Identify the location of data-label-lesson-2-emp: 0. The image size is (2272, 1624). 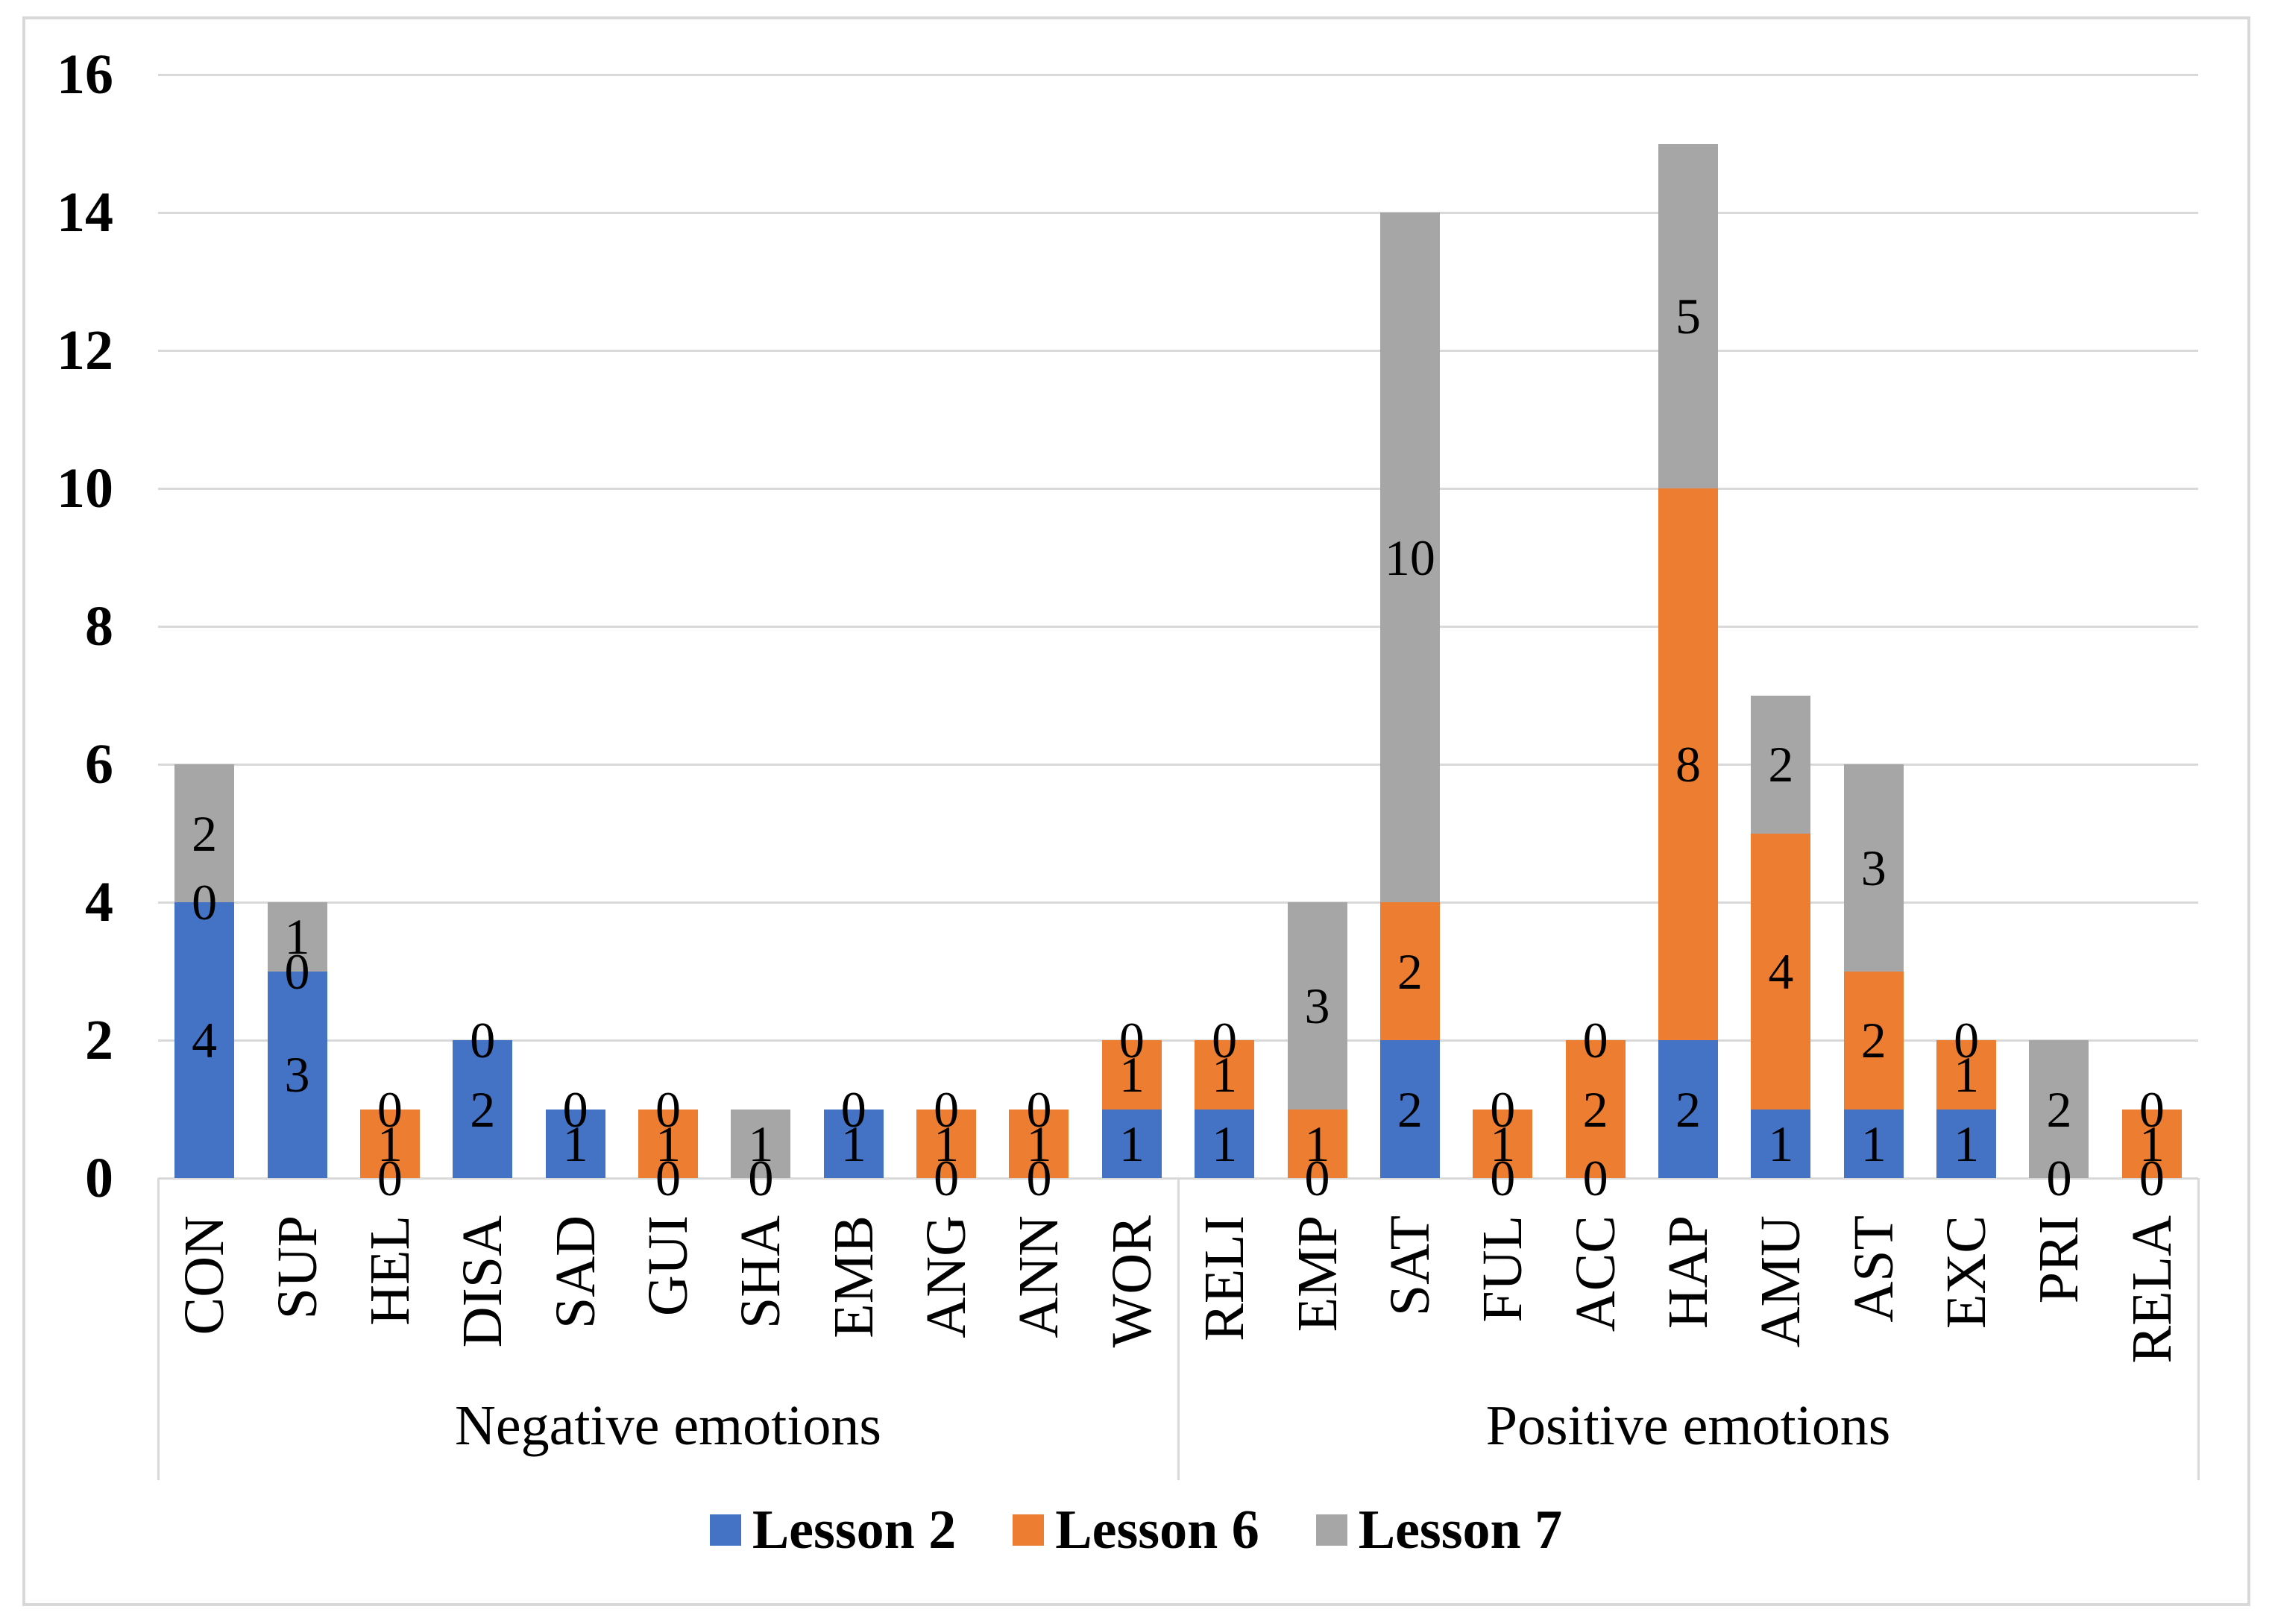
(1317, 1178).